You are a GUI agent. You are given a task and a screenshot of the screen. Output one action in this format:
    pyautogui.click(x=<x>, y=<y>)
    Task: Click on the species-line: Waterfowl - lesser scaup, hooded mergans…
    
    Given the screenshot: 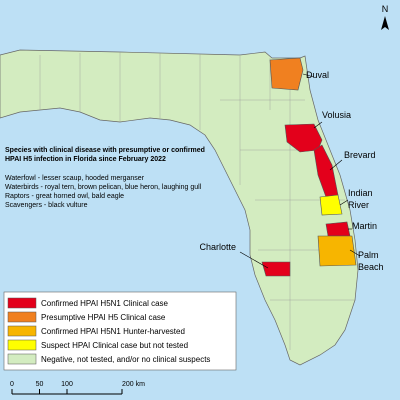 What is the action you would take?
    pyautogui.click(x=75, y=178)
    